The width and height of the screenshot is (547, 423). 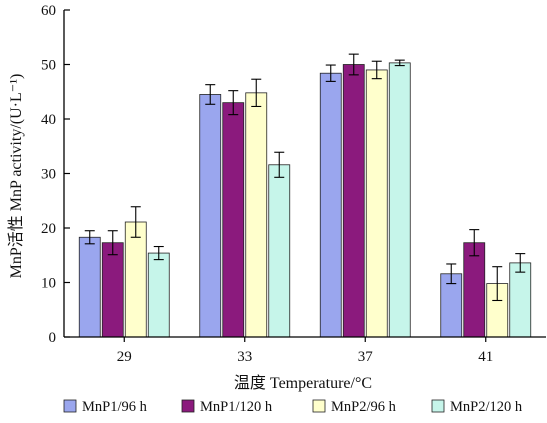 What do you see at coordinates (364, 407) in the screenshot?
I see `legend-label: MnP2/96 h` at bounding box center [364, 407].